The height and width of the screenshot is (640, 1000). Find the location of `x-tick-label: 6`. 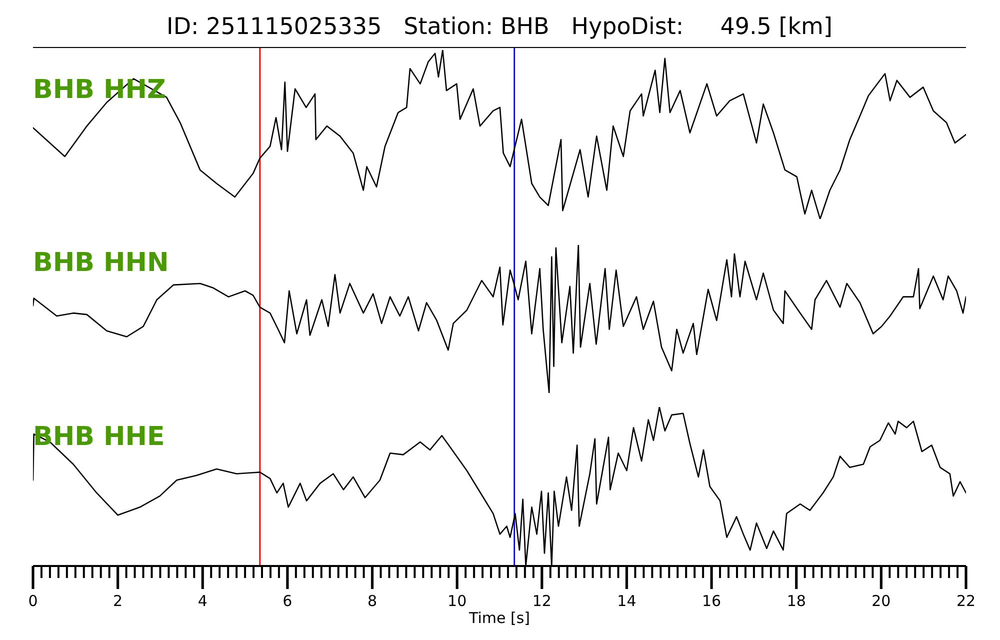

x-tick-label: 6 is located at coordinates (287, 601).